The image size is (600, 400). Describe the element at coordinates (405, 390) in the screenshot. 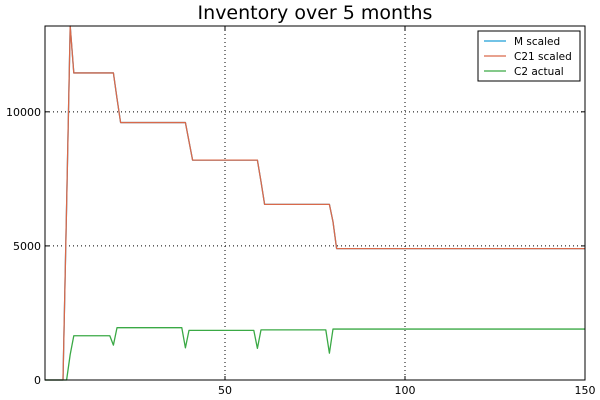

I see `x-tick-label: 100` at that location.